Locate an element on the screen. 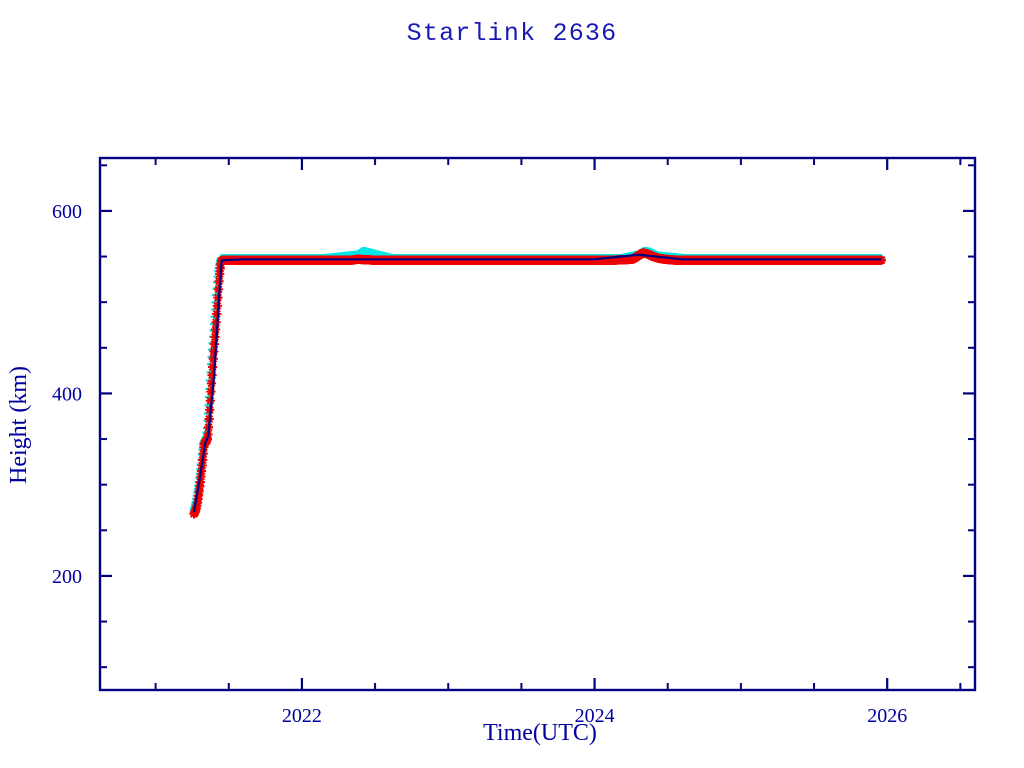 The width and height of the screenshot is (1024, 768). x-tick-label: 2022 is located at coordinates (302, 716).